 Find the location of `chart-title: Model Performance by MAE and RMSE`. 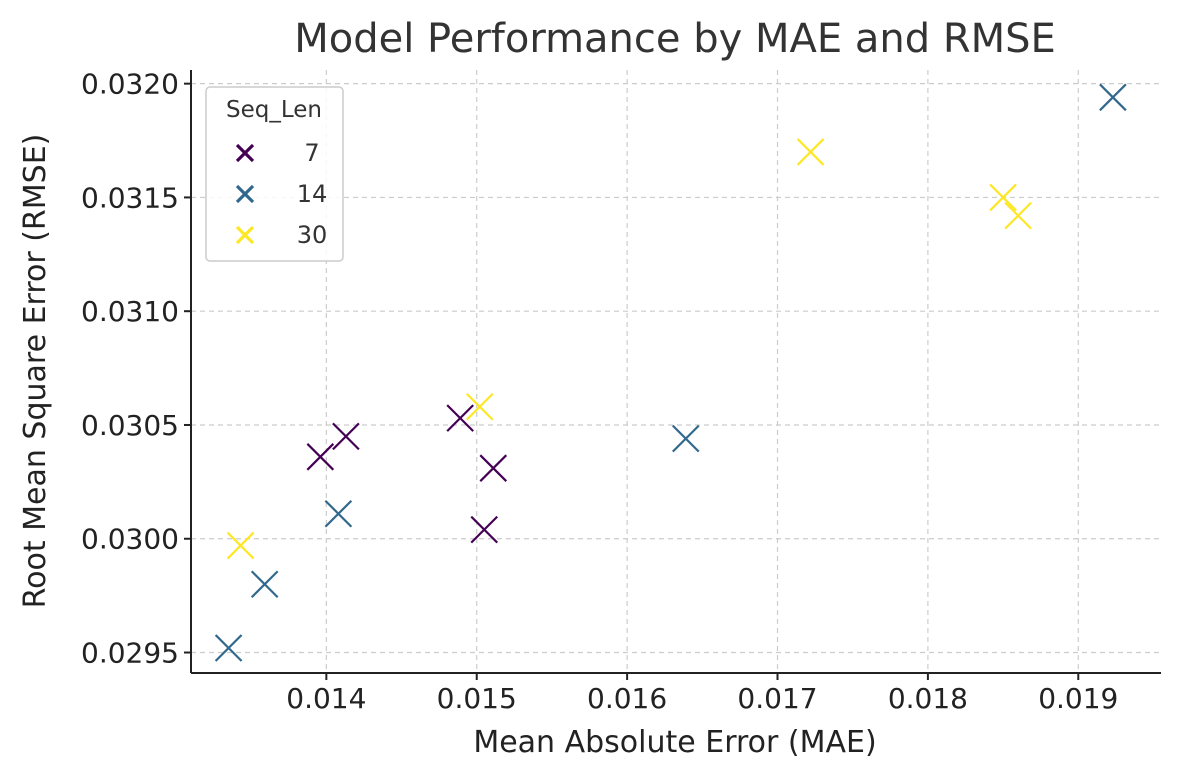

chart-title: Model Performance by MAE and RMSE is located at coordinates (675, 39).